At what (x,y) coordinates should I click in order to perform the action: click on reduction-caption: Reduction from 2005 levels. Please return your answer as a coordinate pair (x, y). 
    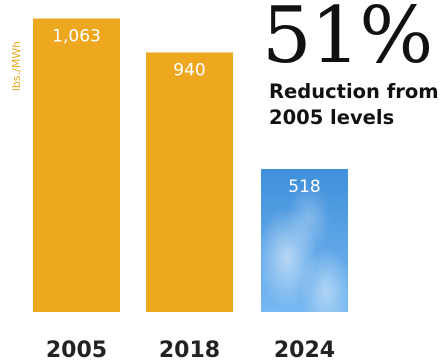
    Looking at the image, I should click on (354, 104).